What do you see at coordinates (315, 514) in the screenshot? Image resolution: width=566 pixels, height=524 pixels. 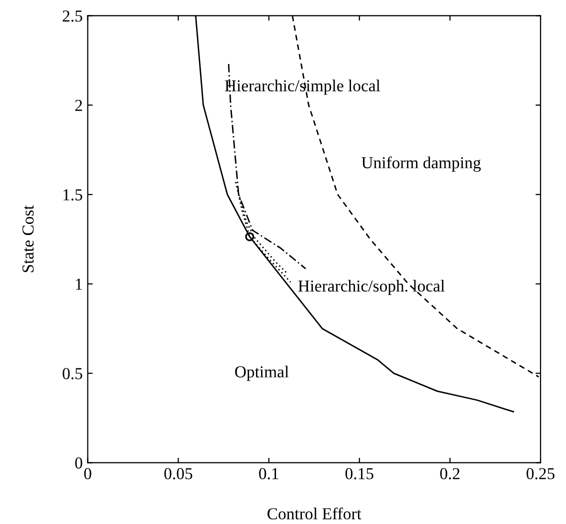 I see `x-axis-title: Control Effort` at bounding box center [315, 514].